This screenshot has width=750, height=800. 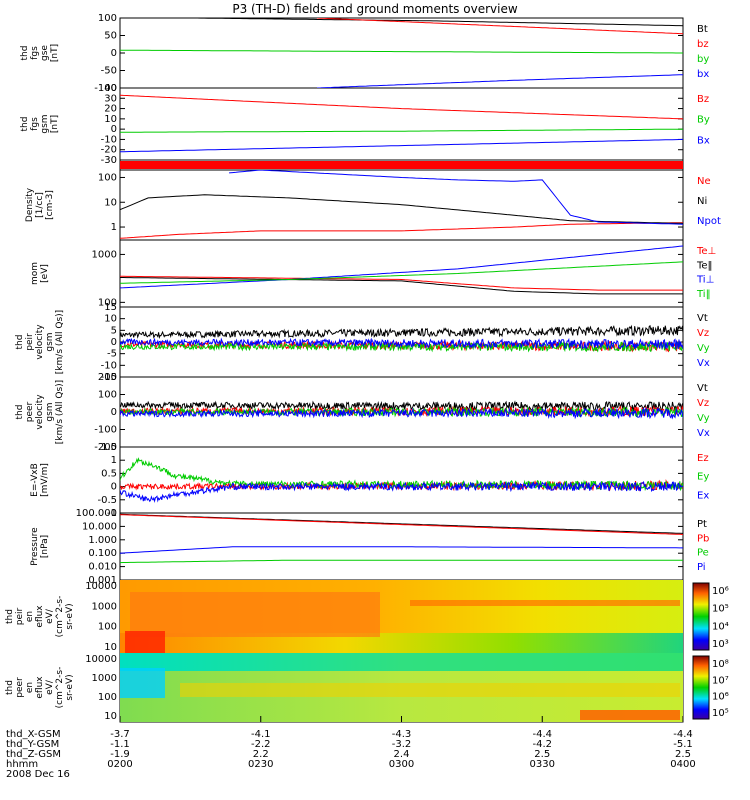 What do you see at coordinates (401, 561) in the screenshot?
I see `series-line-Pe` at bounding box center [401, 561].